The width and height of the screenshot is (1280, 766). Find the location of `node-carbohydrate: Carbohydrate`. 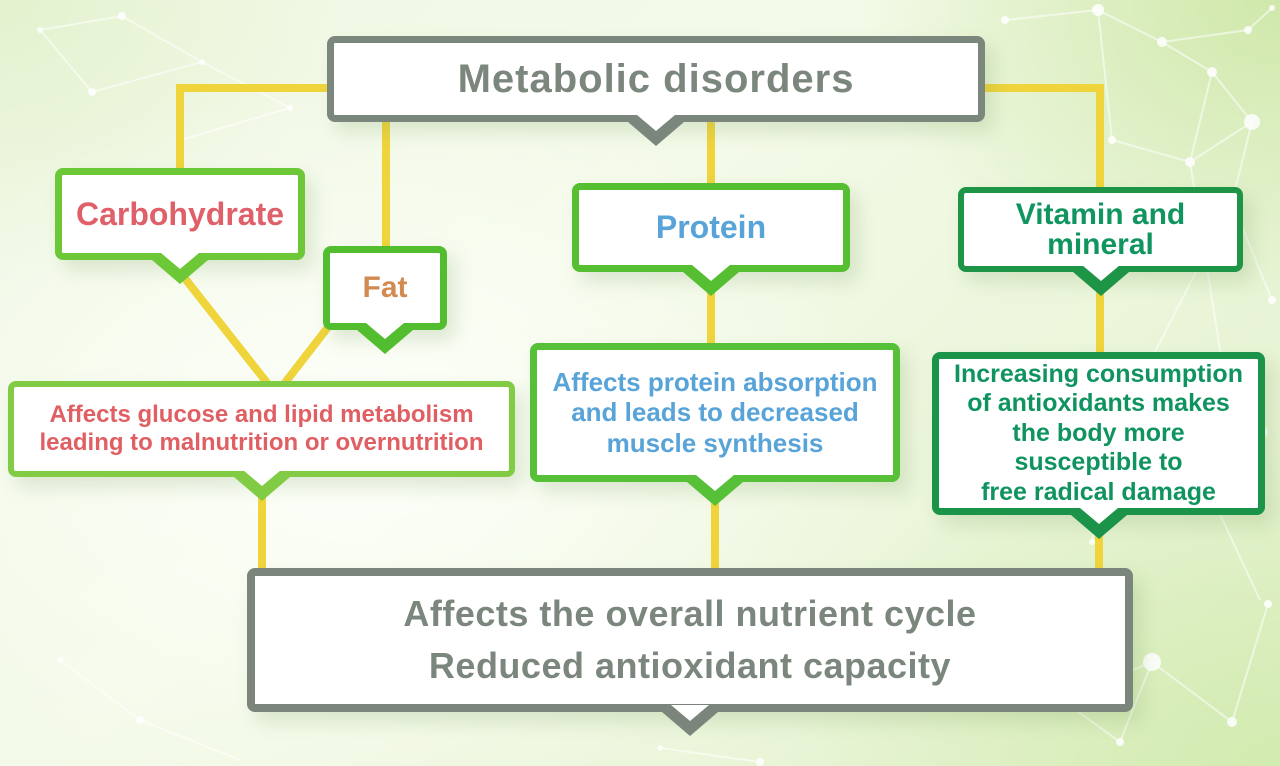

node-carbohydrate: Carbohydrate is located at coordinates (180, 214).